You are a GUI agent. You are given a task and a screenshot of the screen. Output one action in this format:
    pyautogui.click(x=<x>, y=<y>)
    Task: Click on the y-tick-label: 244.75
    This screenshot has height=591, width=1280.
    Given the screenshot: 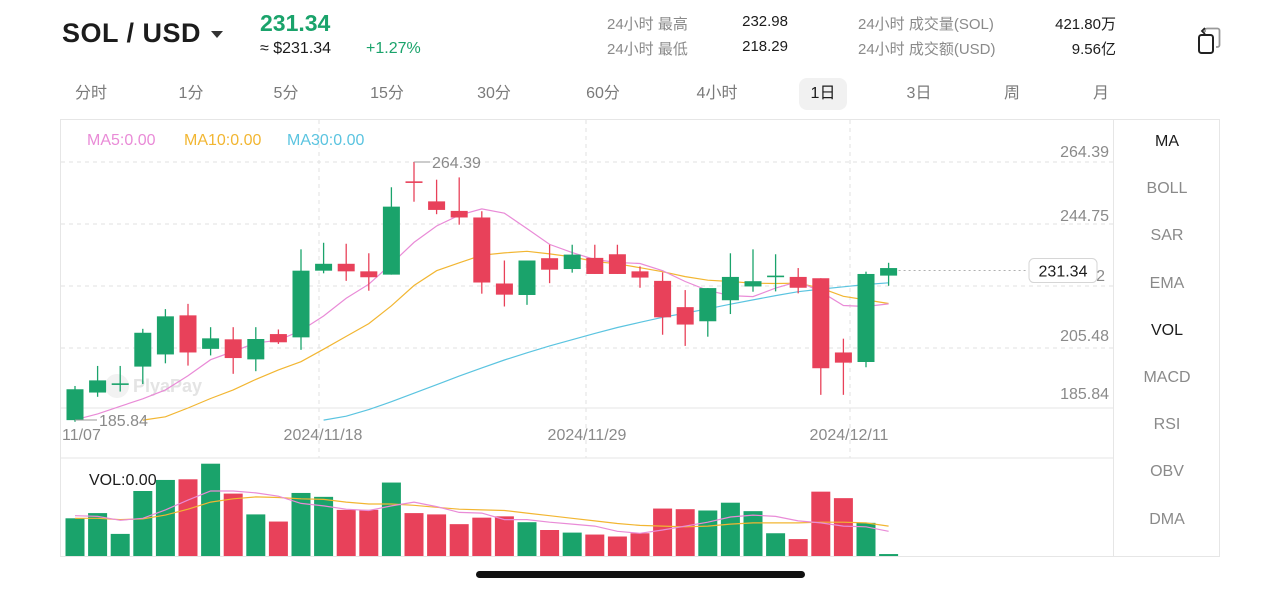 What is the action you would take?
    pyautogui.click(x=1084, y=216)
    